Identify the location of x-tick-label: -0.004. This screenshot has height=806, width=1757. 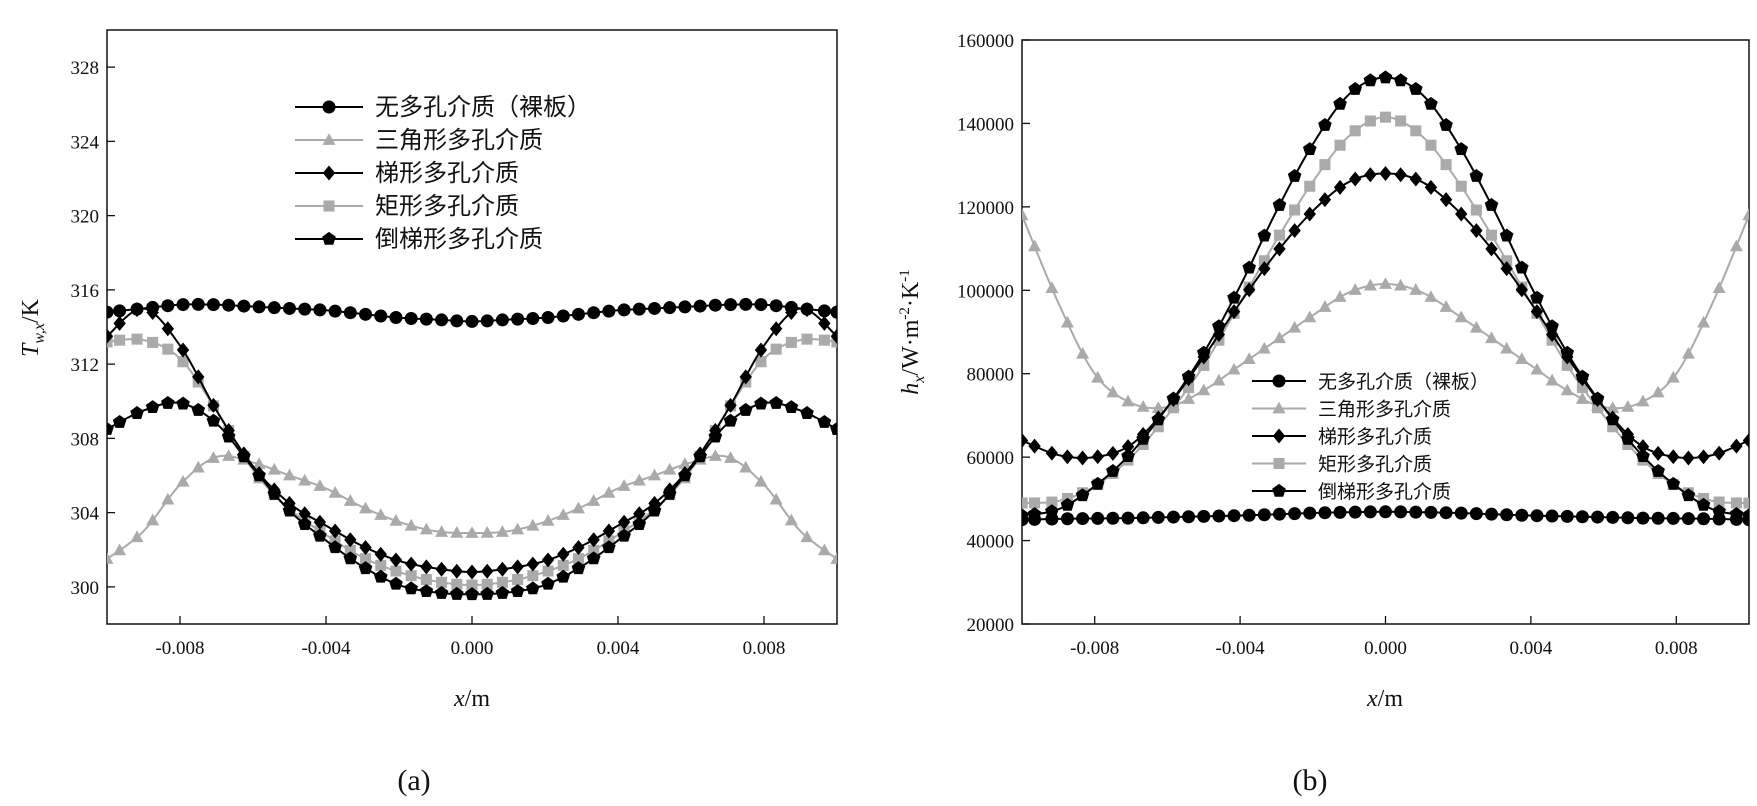
(1241, 648).